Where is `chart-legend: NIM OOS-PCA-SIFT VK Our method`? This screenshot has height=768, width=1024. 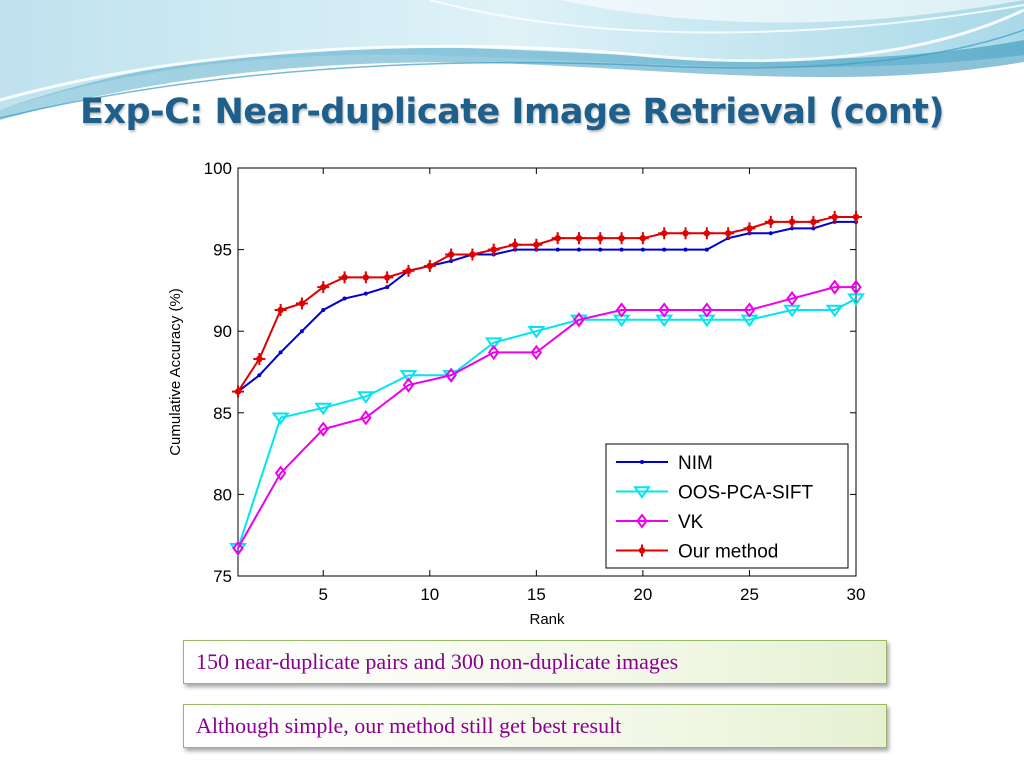
chart-legend: NIM OOS-PCA-SIFT VK Our method is located at coordinates (727, 506).